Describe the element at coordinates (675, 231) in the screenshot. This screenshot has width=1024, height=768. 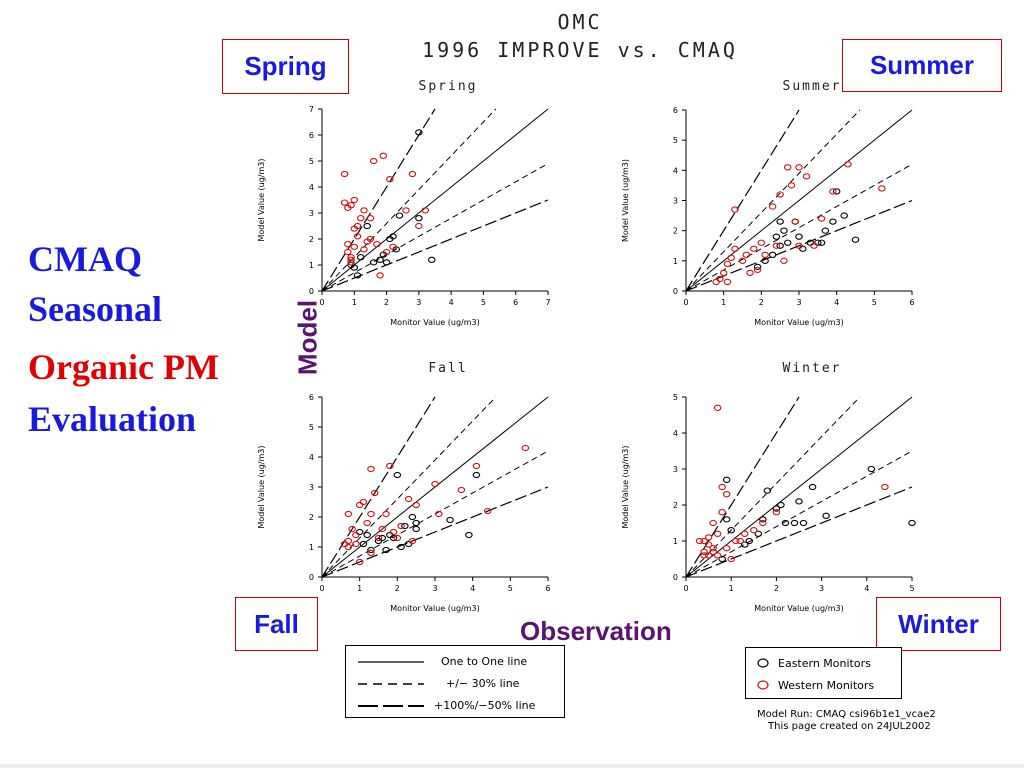
I see `summer-y-tick-label: 2` at that location.